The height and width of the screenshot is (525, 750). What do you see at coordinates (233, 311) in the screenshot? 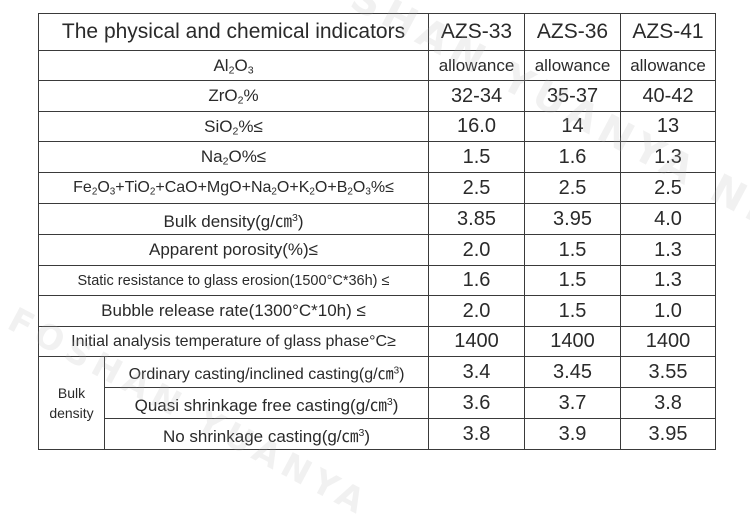
I see `row-label: Bubble release rate(1300°C*10h) ≤` at bounding box center [233, 311].